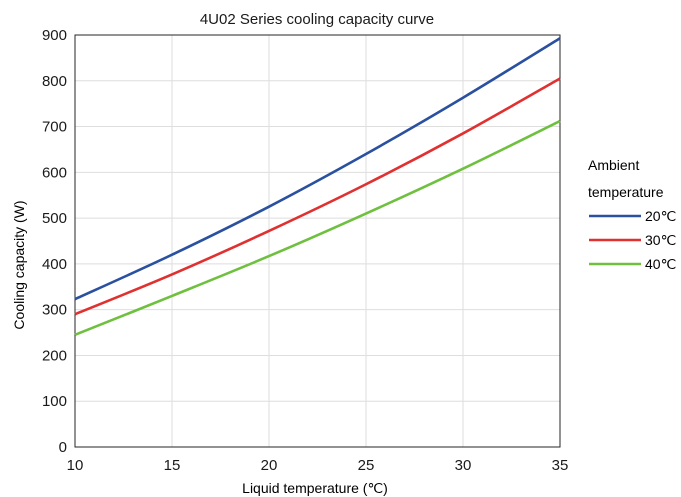 Image resolution: width=681 pixels, height=497 pixels. What do you see at coordinates (560, 465) in the screenshot?
I see `x-tick-label: 35` at bounding box center [560, 465].